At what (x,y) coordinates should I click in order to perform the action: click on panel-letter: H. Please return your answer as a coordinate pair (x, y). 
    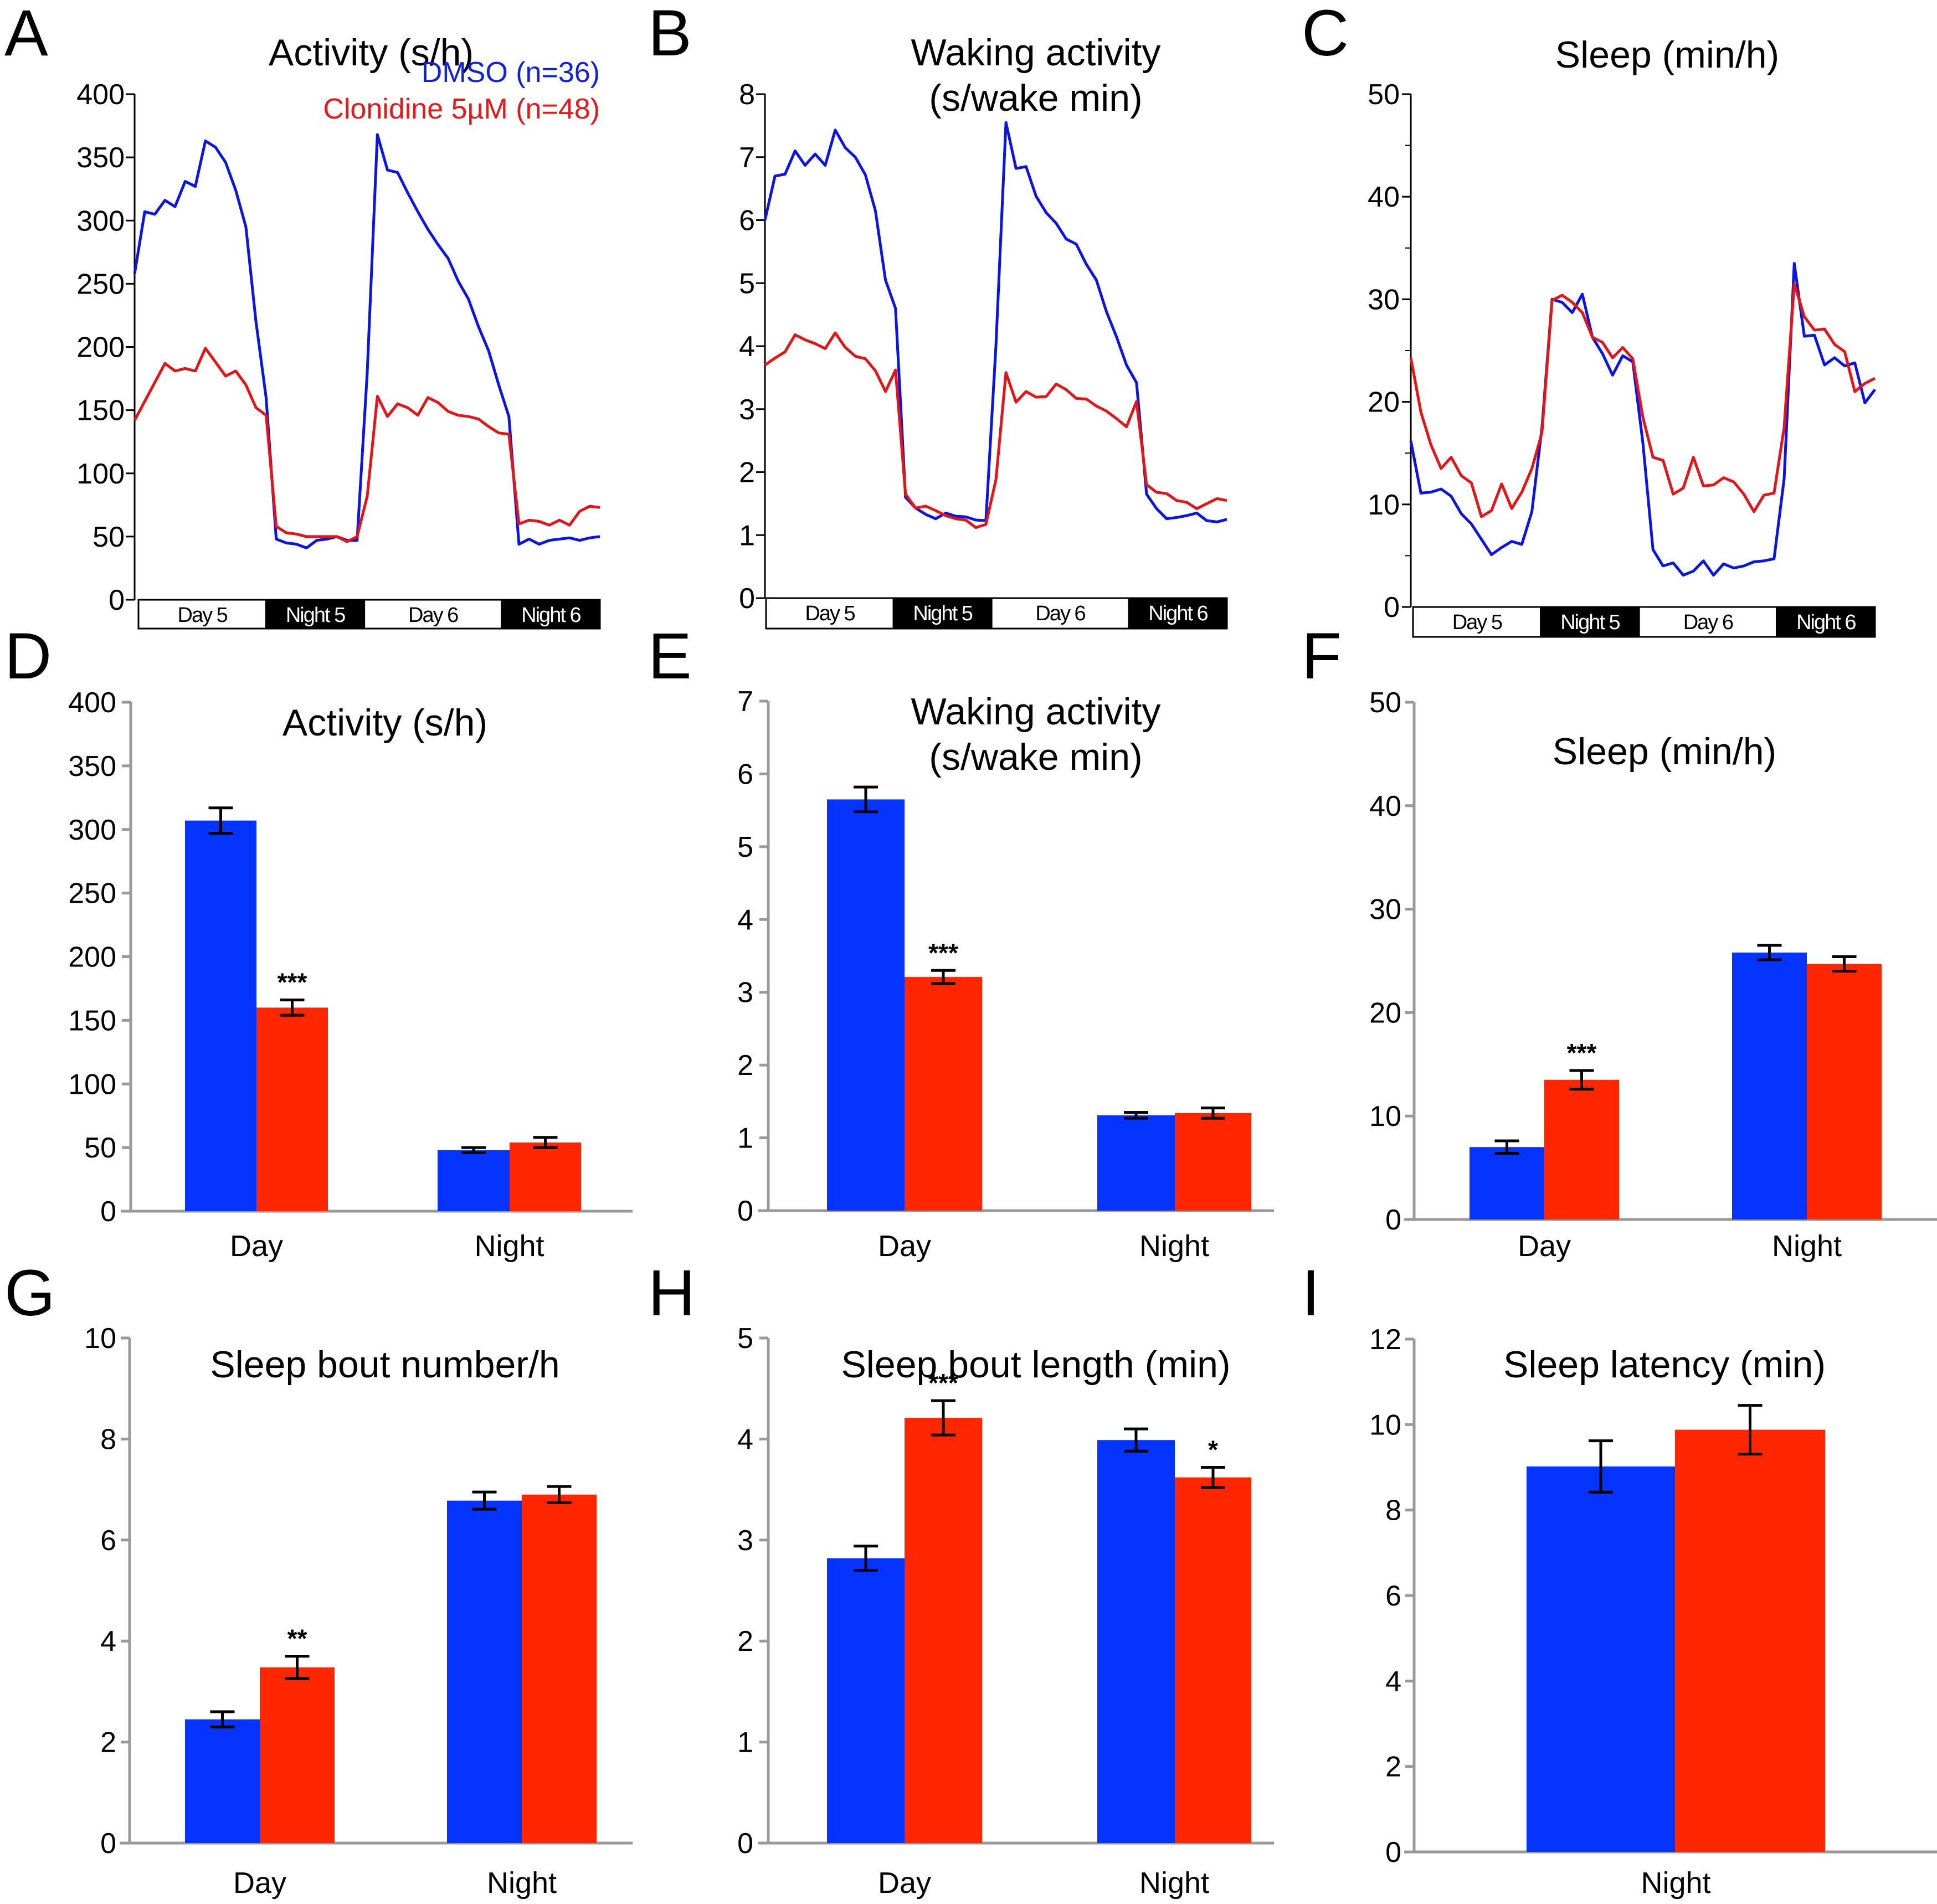
    Looking at the image, I should click on (671, 1293).